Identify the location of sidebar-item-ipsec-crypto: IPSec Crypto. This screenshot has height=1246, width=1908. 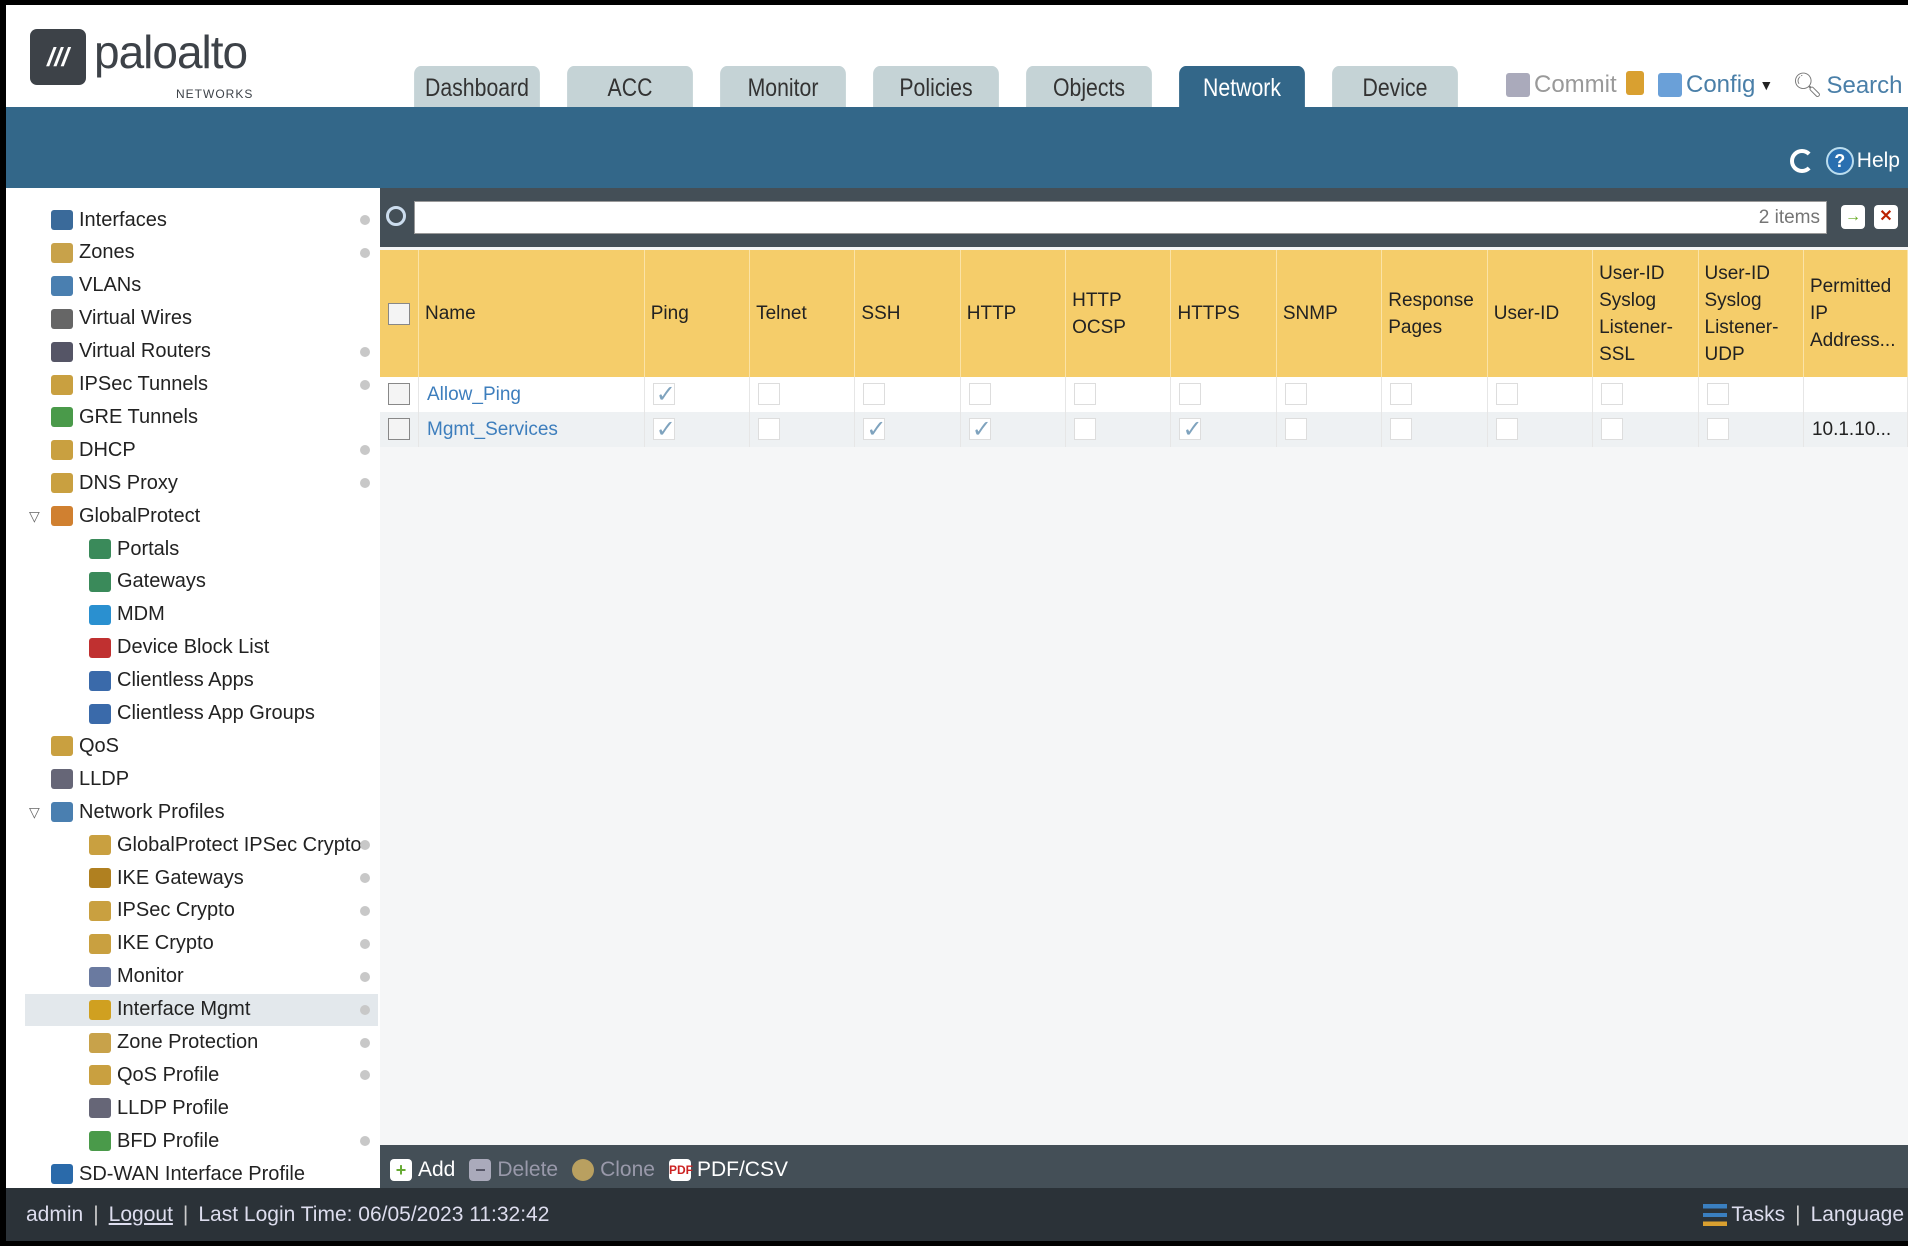
(201, 911).